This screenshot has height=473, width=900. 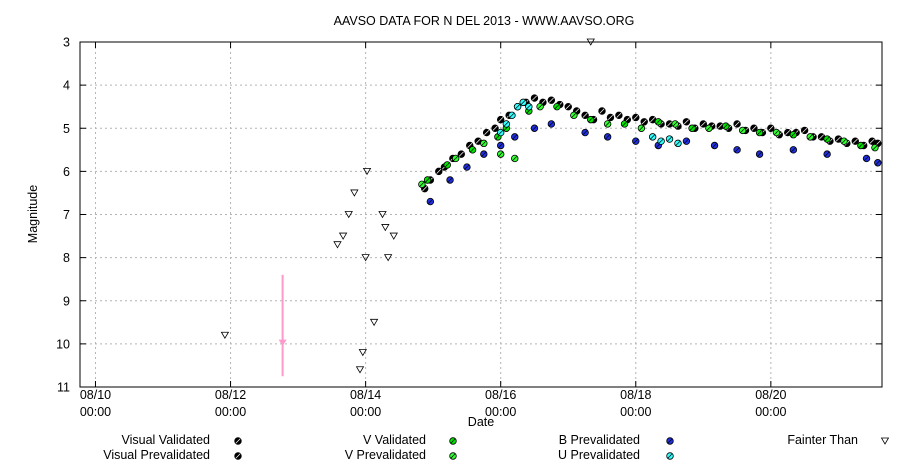 I want to click on legend-item-v-validated: V Validated, so click(x=410, y=440).